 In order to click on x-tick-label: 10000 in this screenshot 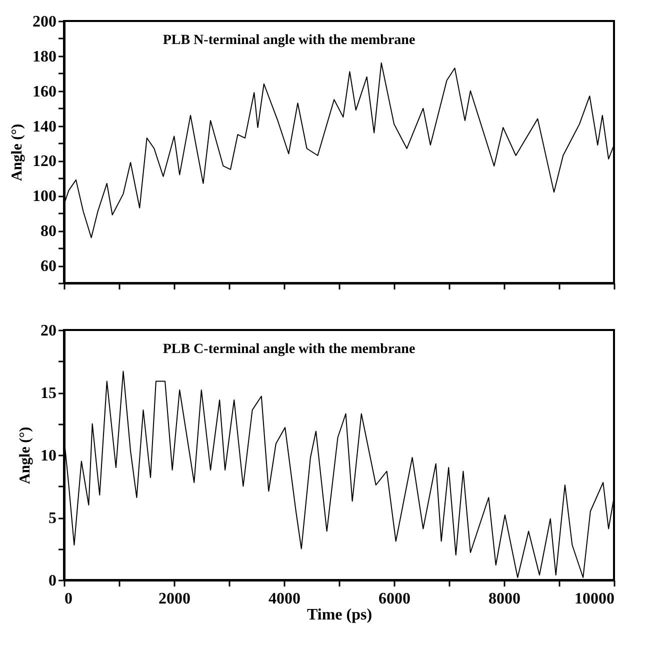, I will do `click(594, 599)`.